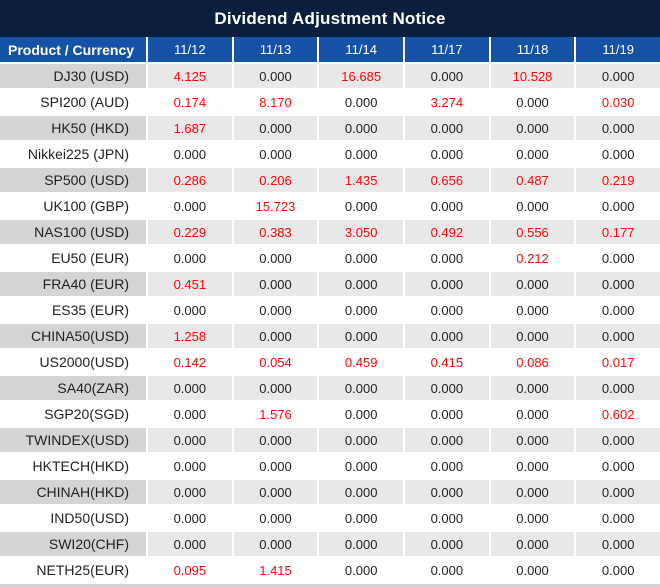 The image size is (660, 587). I want to click on value-cell: 0.177, so click(618, 233).